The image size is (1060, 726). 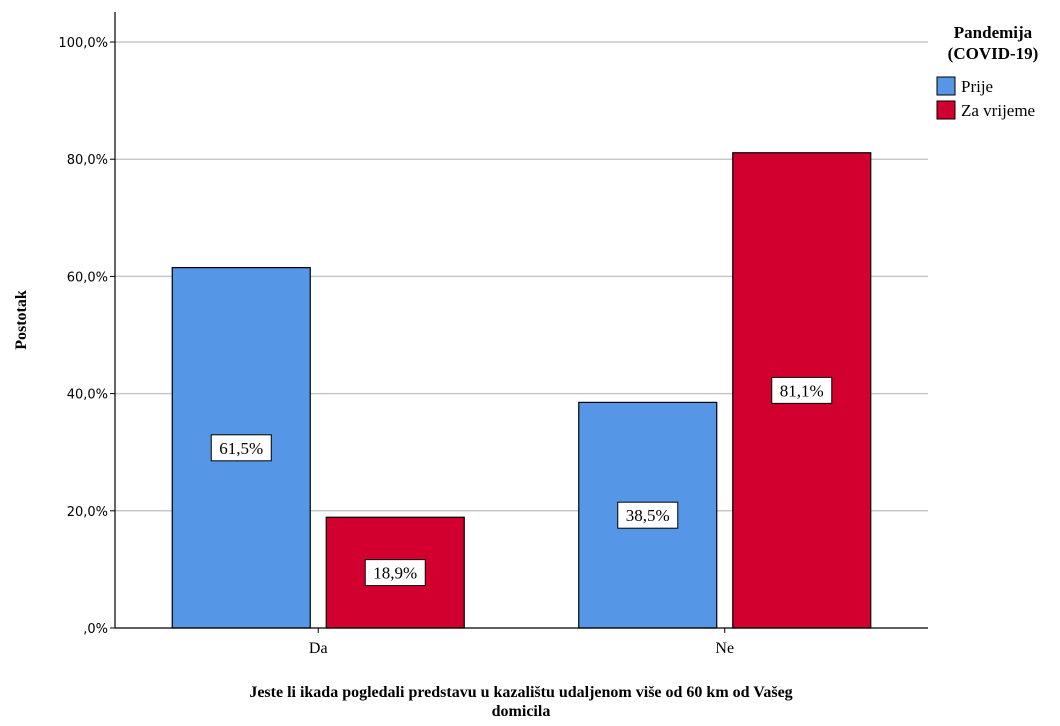 What do you see at coordinates (521, 642) in the screenshot?
I see `x-tick-labels: Da Ne` at bounding box center [521, 642].